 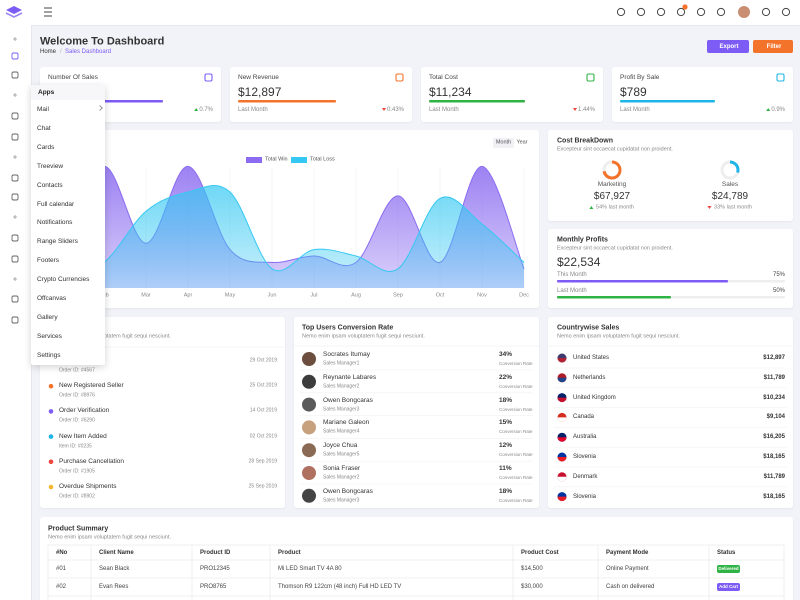 What do you see at coordinates (640, 77) in the screenshot?
I see `stat-label: Profit By Sale` at bounding box center [640, 77].